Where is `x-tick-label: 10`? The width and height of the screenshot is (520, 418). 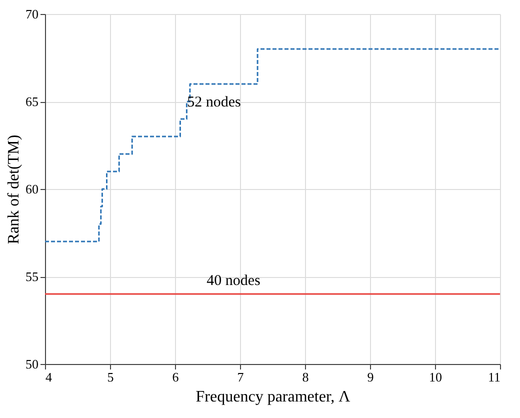
x-tick-label: 10 is located at coordinates (435, 377).